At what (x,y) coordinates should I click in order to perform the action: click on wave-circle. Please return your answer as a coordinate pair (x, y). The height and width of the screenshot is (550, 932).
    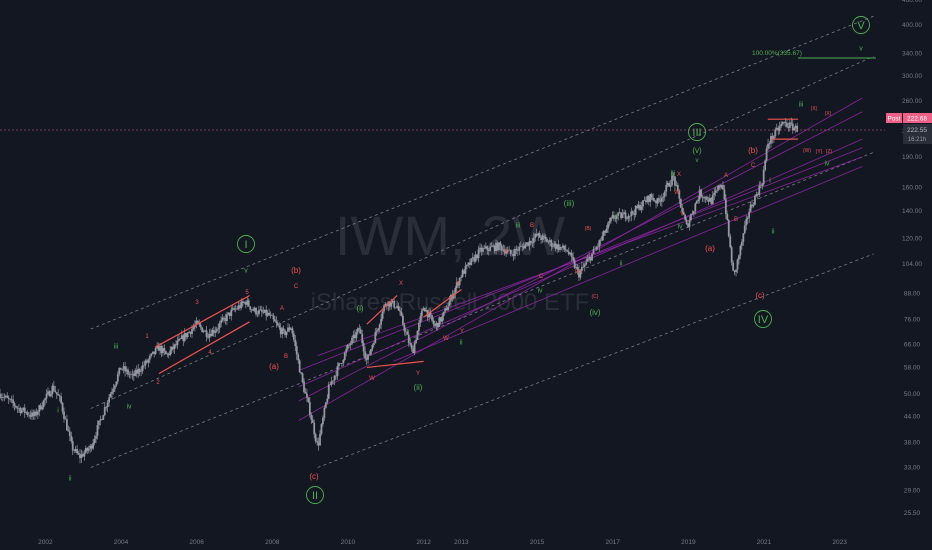
    Looking at the image, I should click on (861, 25).